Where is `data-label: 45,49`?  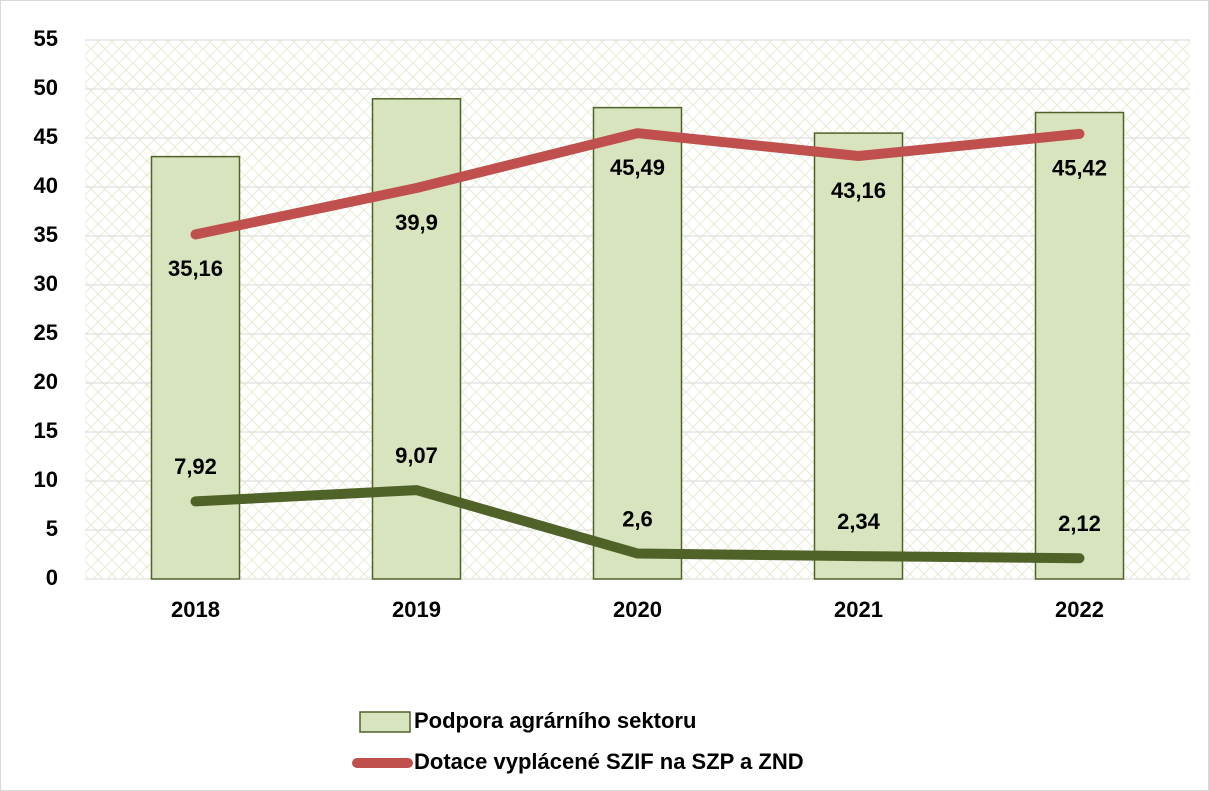 data-label: 45,49 is located at coordinates (637, 167).